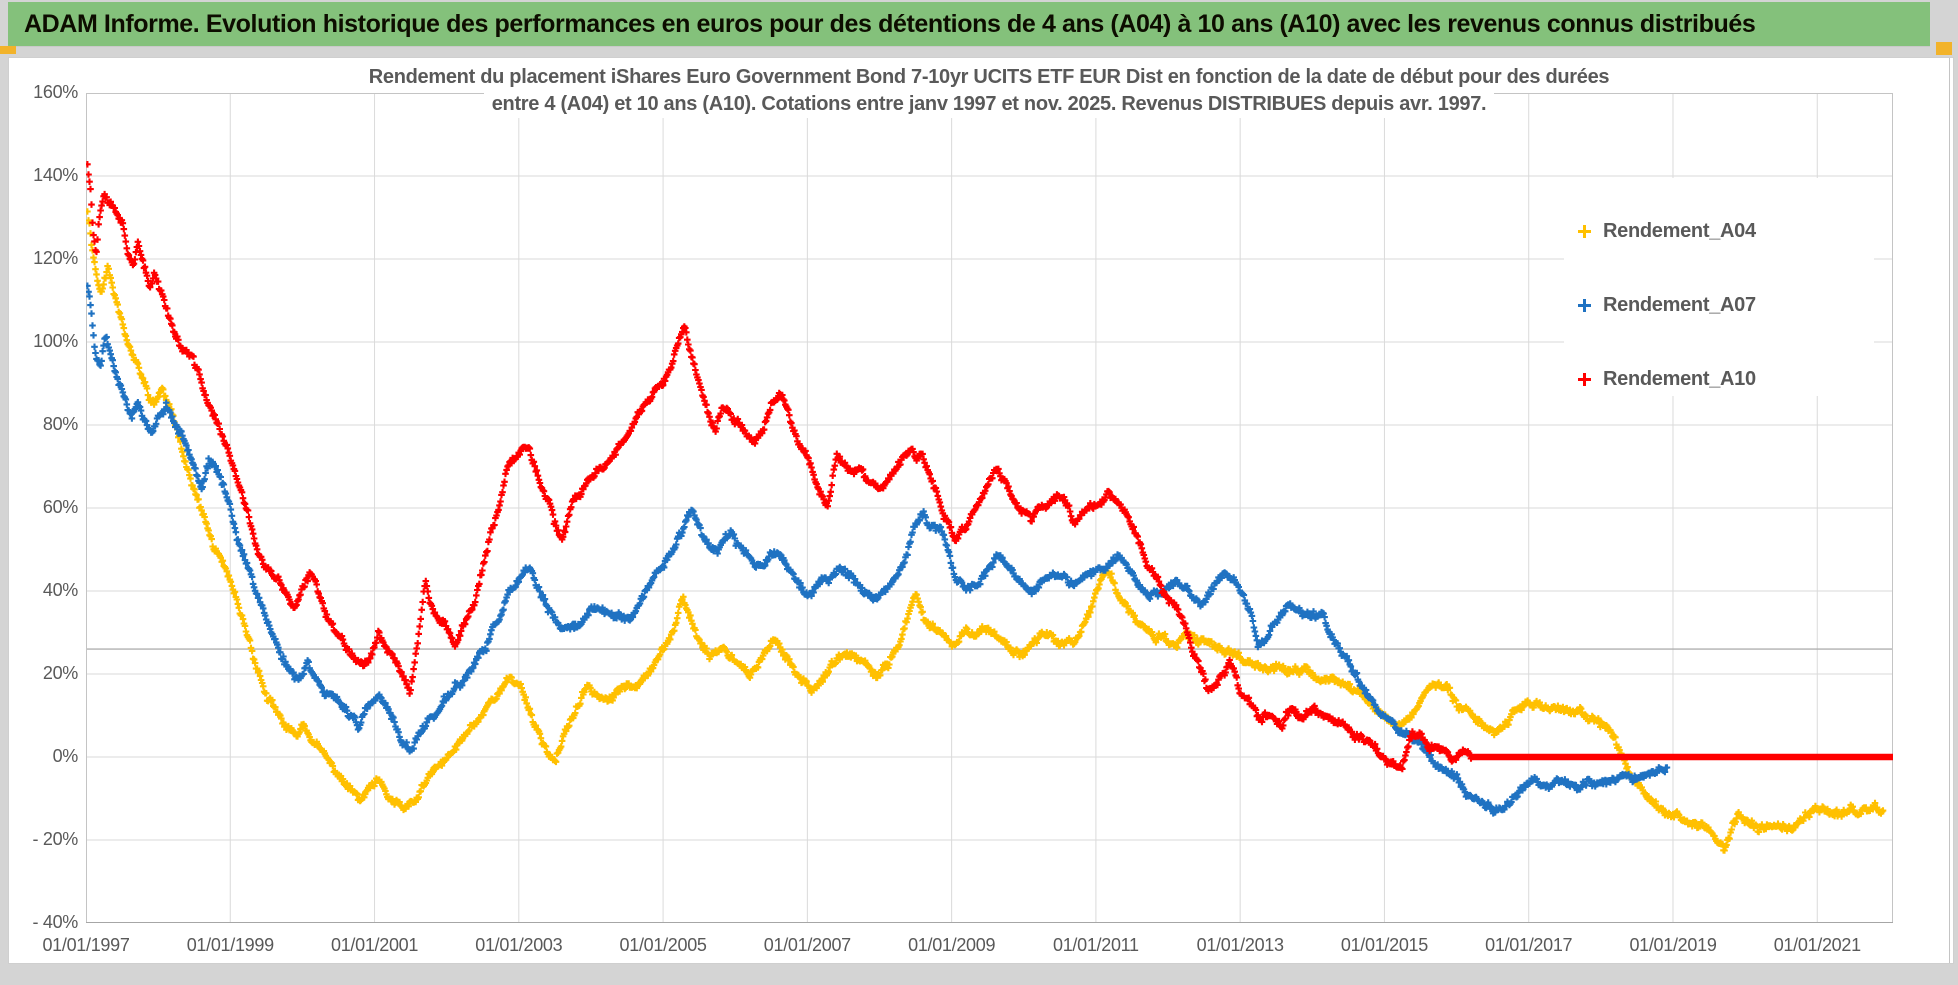  What do you see at coordinates (55, 92) in the screenshot?
I see `y-axis-tick-label: 160%` at bounding box center [55, 92].